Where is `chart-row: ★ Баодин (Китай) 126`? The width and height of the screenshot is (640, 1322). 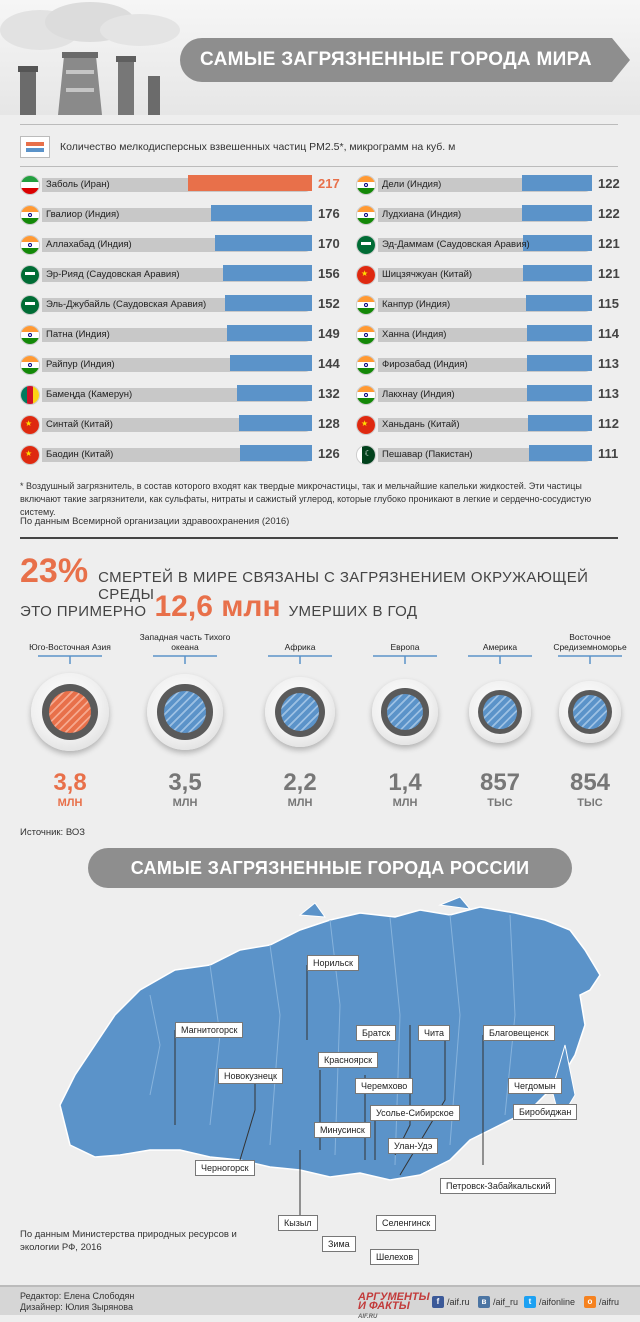 chart-row: ★ Баодин (Китай) 126 is located at coordinates (186, 455).